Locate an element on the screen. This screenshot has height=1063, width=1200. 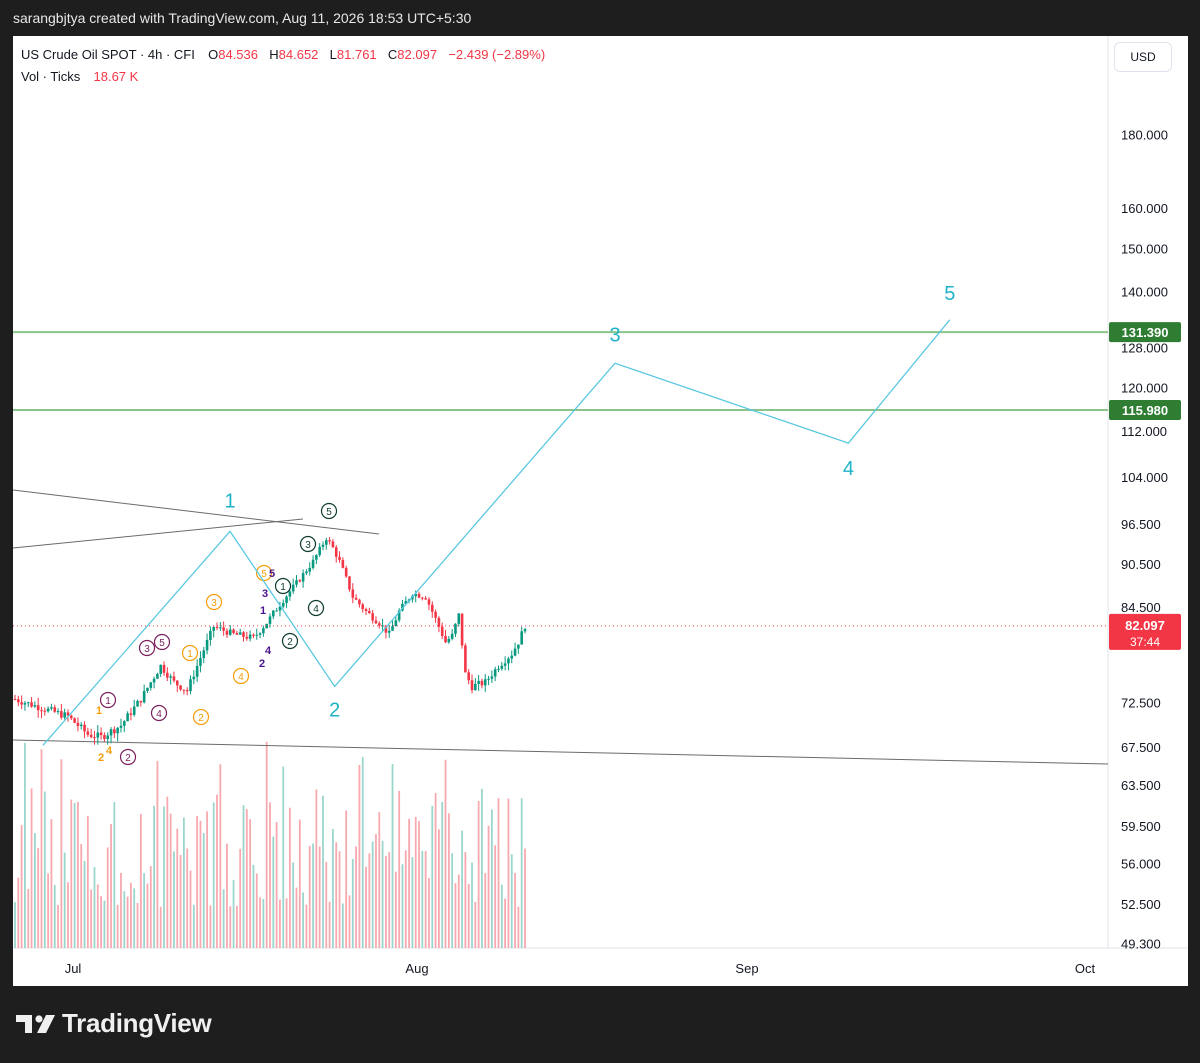
y-tick-label: 96.500 is located at coordinates (1141, 524).